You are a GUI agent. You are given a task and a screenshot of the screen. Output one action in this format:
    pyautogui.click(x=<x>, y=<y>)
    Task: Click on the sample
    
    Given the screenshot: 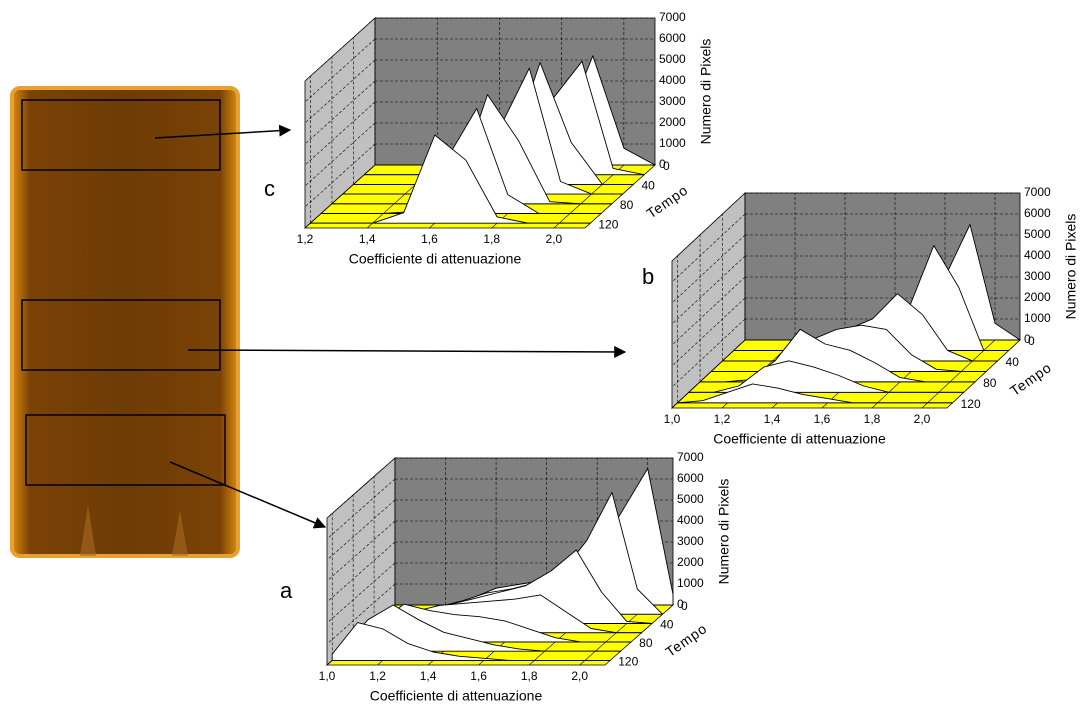 What is the action you would take?
    pyautogui.click(x=125, y=322)
    